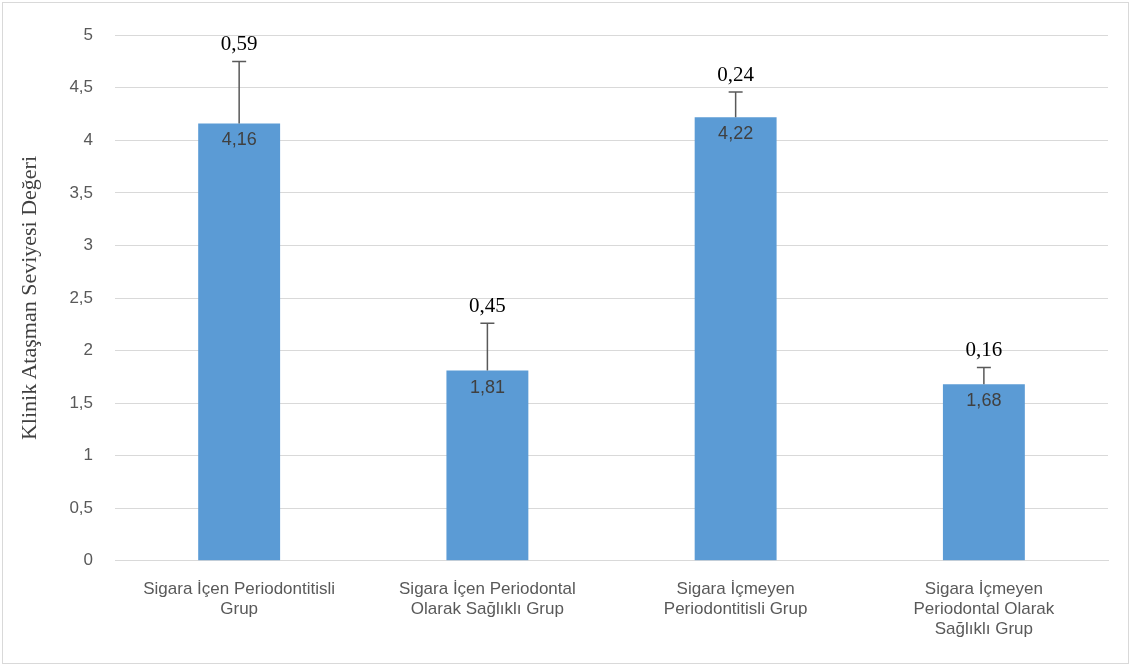 This screenshot has width=1131, height=666. What do you see at coordinates (81, 87) in the screenshot?
I see `y-tick-label: 4,5` at bounding box center [81, 87].